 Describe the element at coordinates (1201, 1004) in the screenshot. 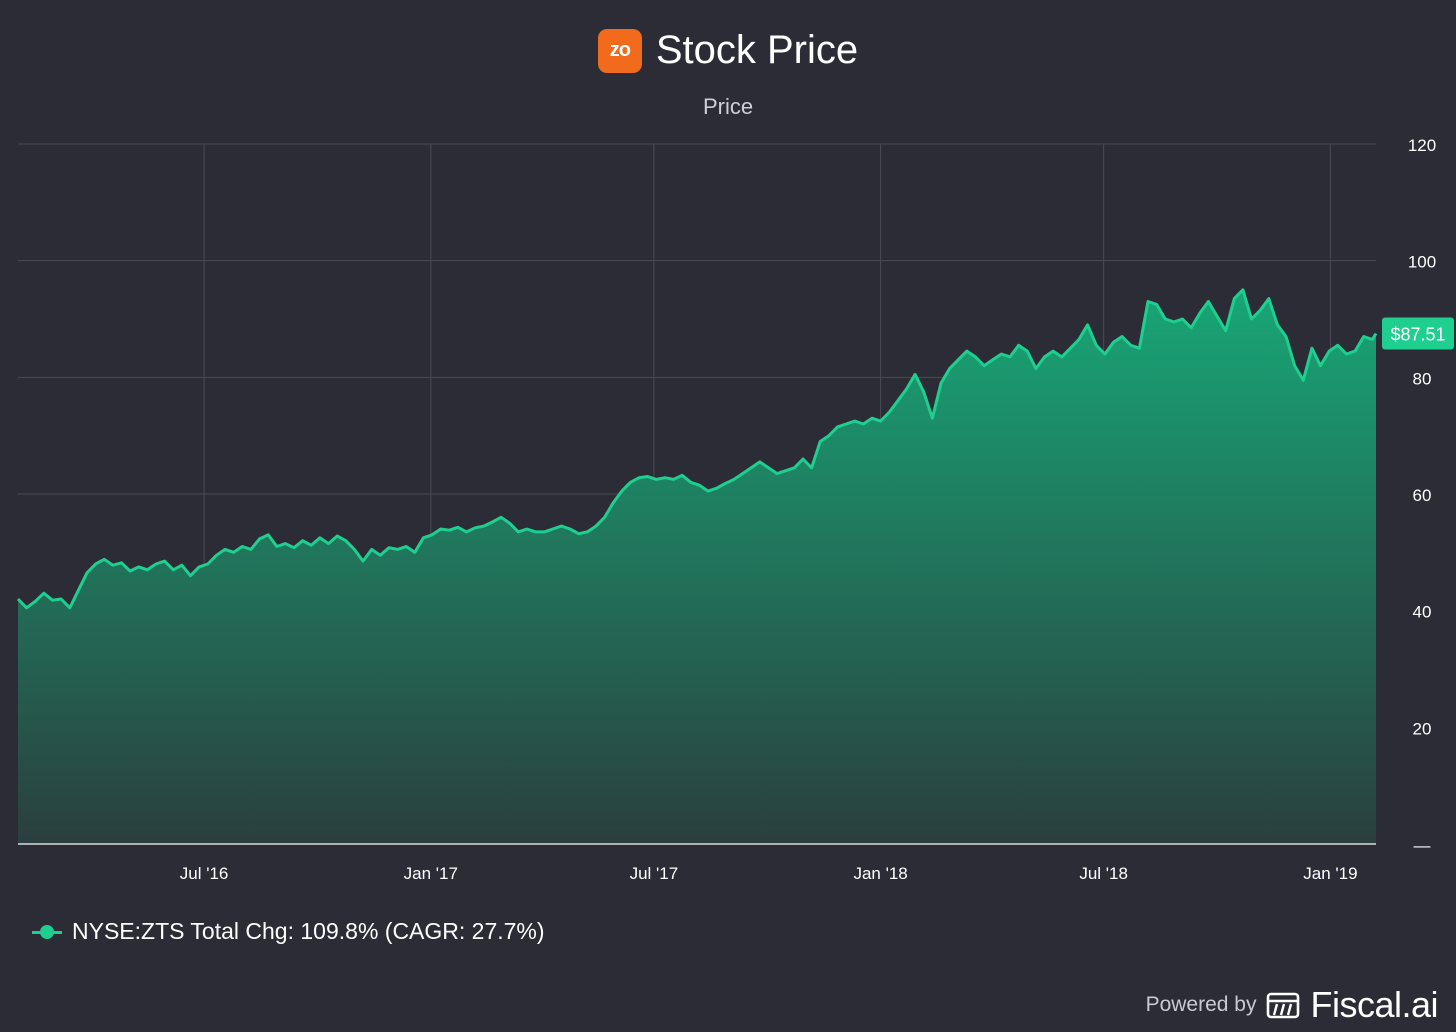

I see `powered-by-text: Powered by` at that location.